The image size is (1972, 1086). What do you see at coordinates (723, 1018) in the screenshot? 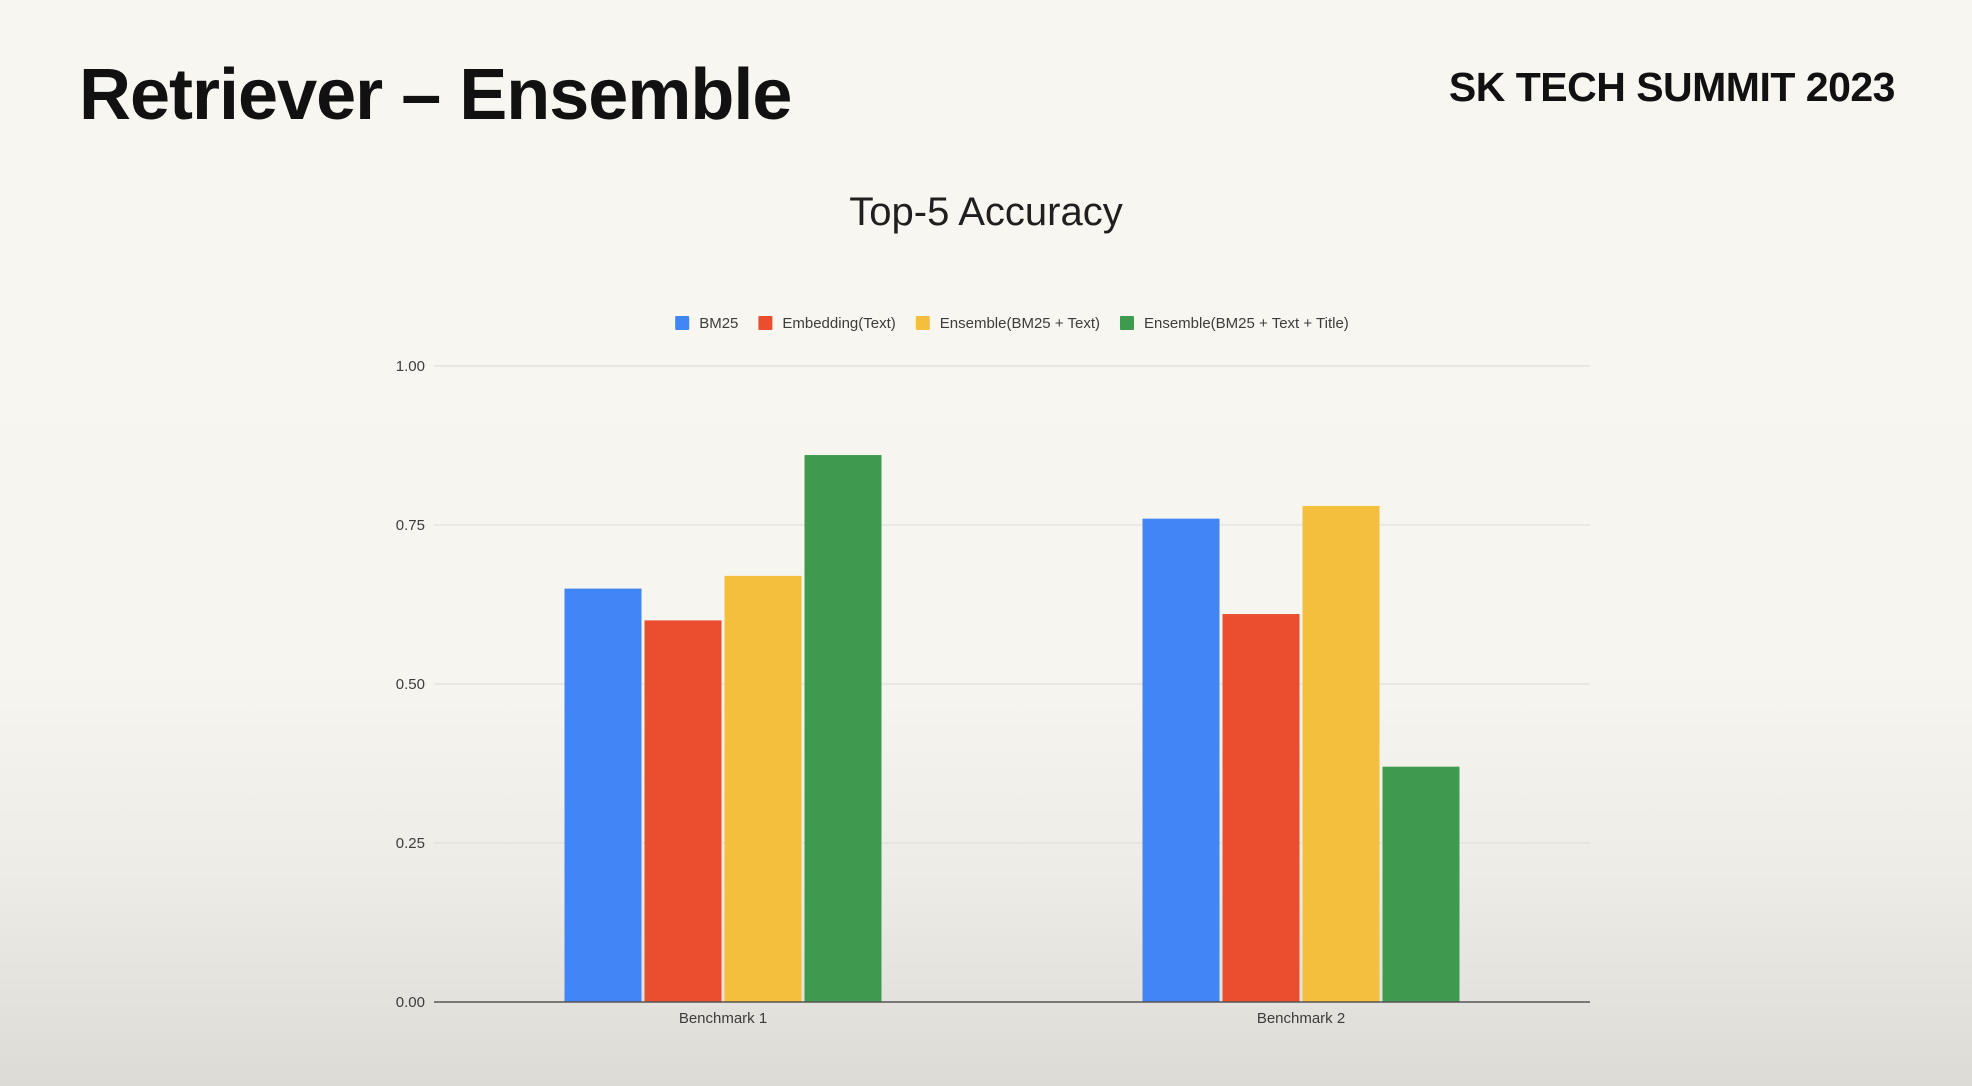
I see `x-tick-label: Benchmark 1` at bounding box center [723, 1018].